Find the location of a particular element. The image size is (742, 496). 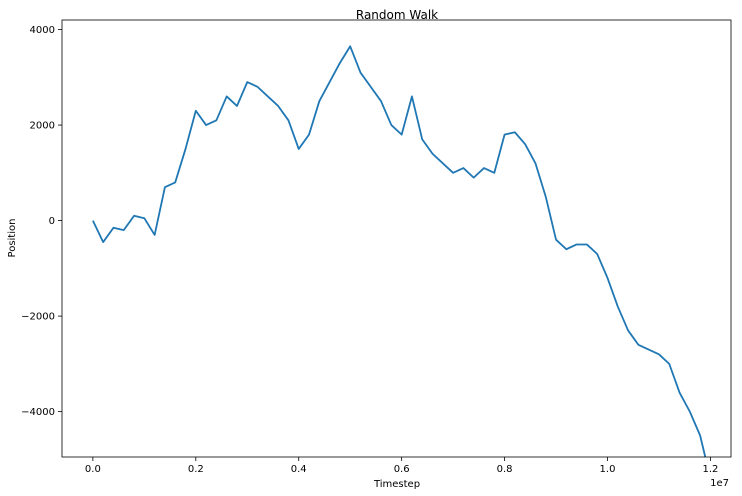

x-tick-label: 1.0 is located at coordinates (608, 469).